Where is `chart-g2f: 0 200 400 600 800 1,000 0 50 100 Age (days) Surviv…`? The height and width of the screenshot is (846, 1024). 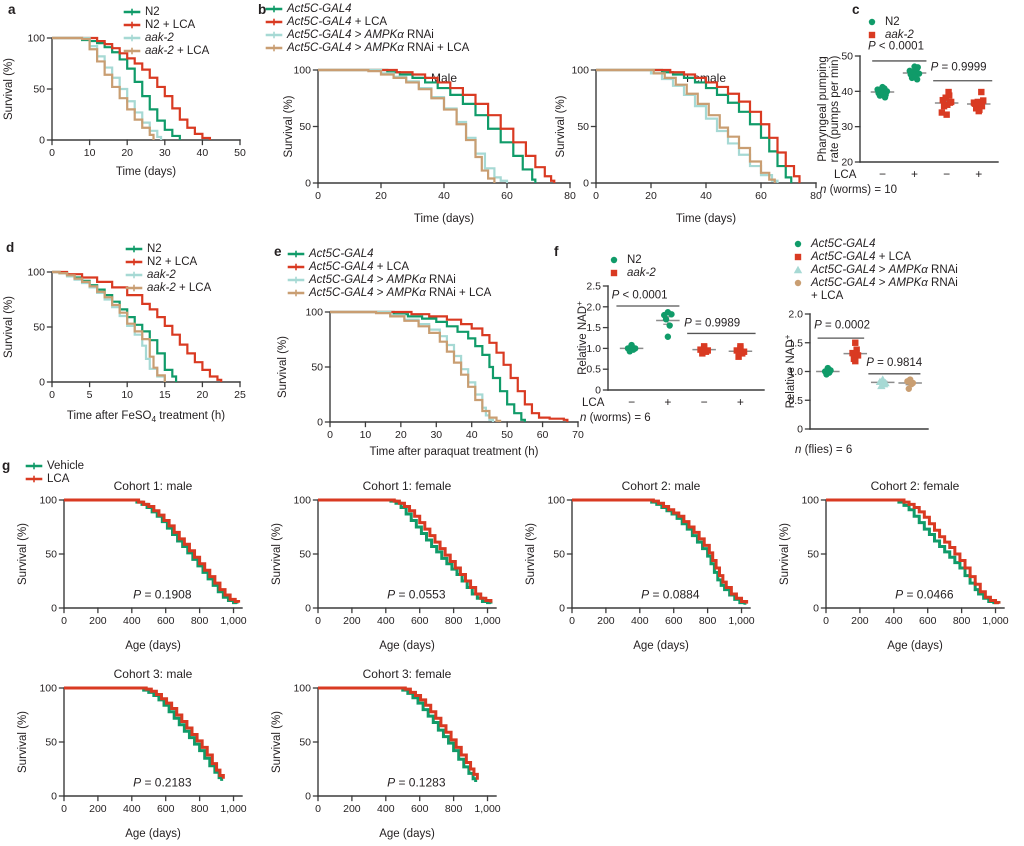 chart-g2f: 0 200 400 600 800 1,000 0 50 100 Age (days) Surviv… is located at coordinates (894, 565).